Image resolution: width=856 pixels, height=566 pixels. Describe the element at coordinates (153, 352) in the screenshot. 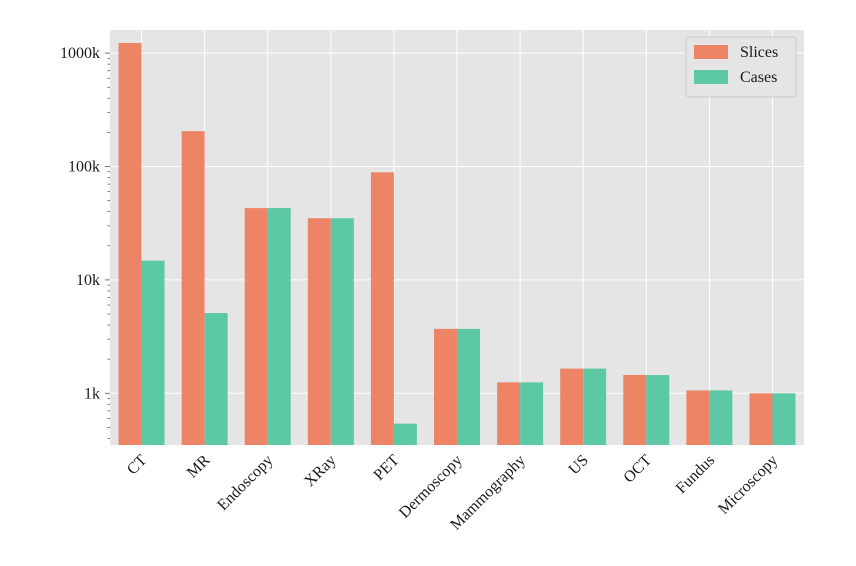

I see `bar-cases-ct` at that location.